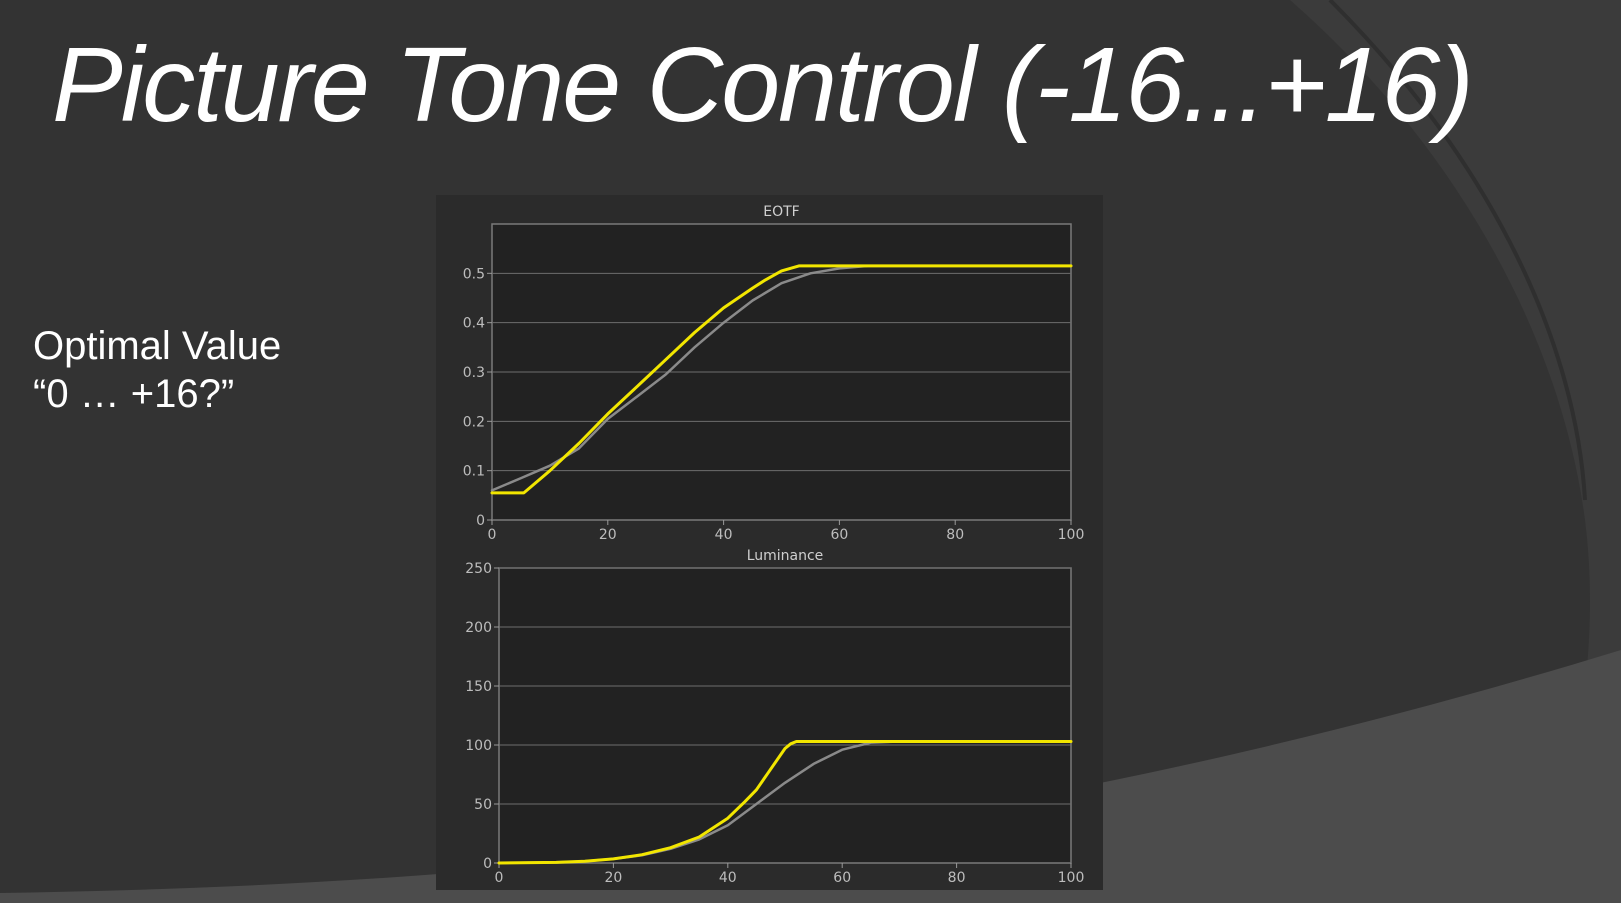 The height and width of the screenshot is (903, 1621). What do you see at coordinates (499, 878) in the screenshot?
I see `chart-2-x-tick-label: 0` at bounding box center [499, 878].